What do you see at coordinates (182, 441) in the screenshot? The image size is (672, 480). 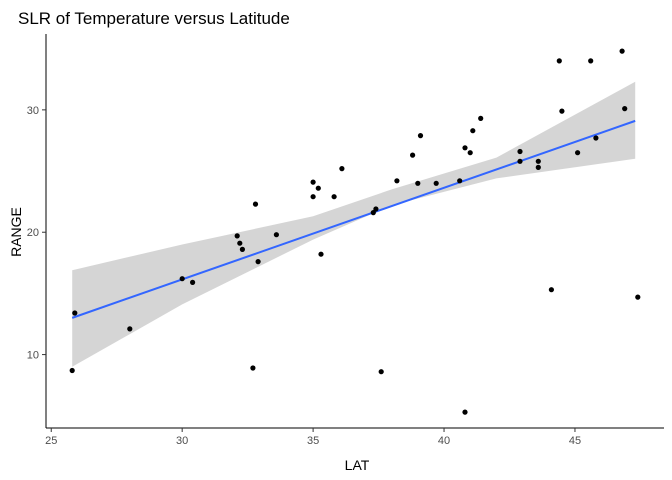 I see `x-tick-label: 30` at bounding box center [182, 441].